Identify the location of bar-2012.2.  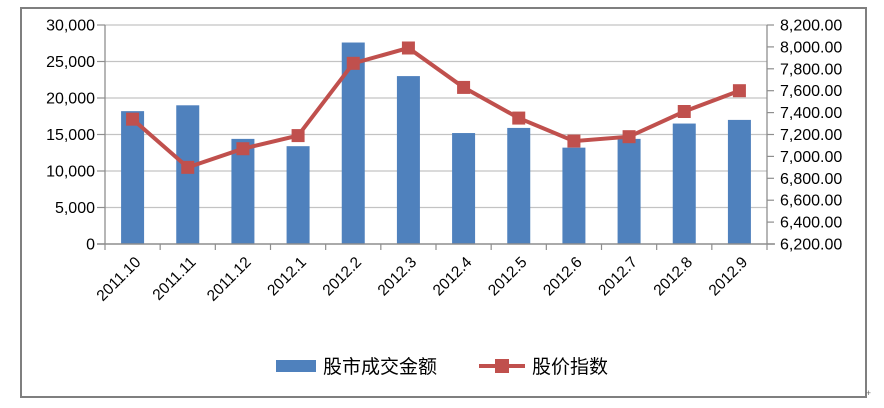
(353, 143).